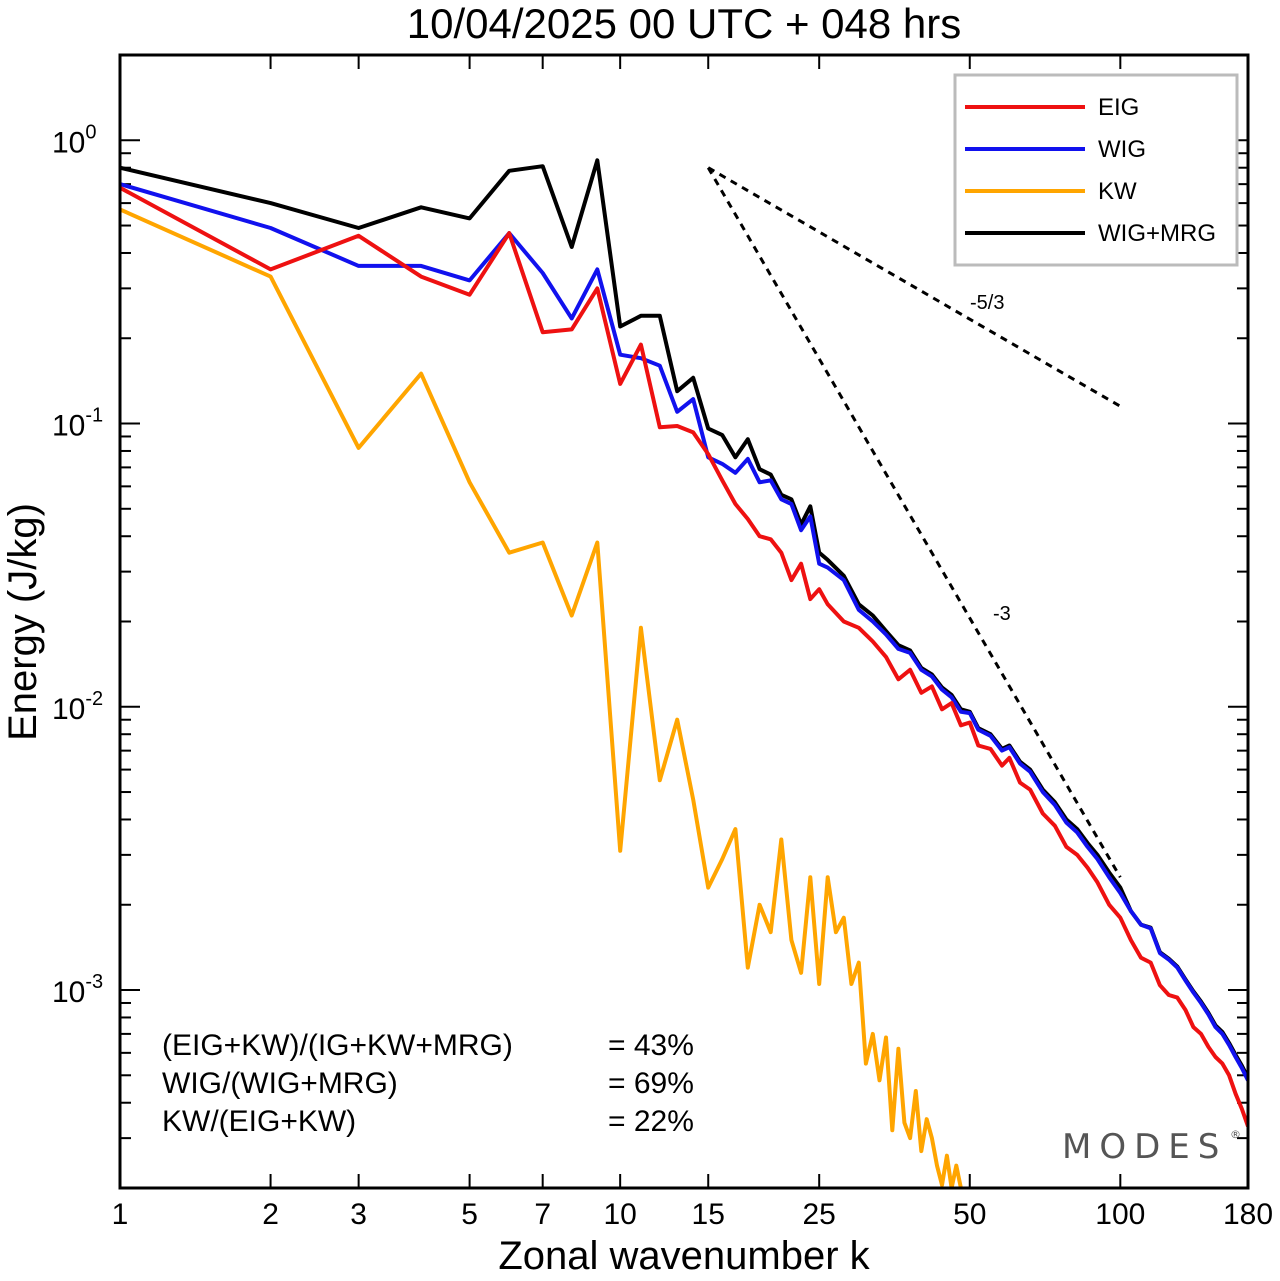  What do you see at coordinates (1120, 1214) in the screenshot?
I see `x-tick-label: 100` at bounding box center [1120, 1214].